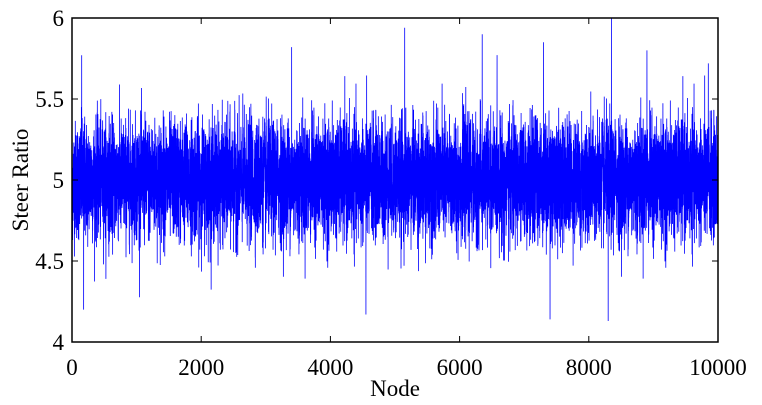 The height and width of the screenshot is (405, 762). I want to click on y-tick-label: 5.5, so click(49, 99).